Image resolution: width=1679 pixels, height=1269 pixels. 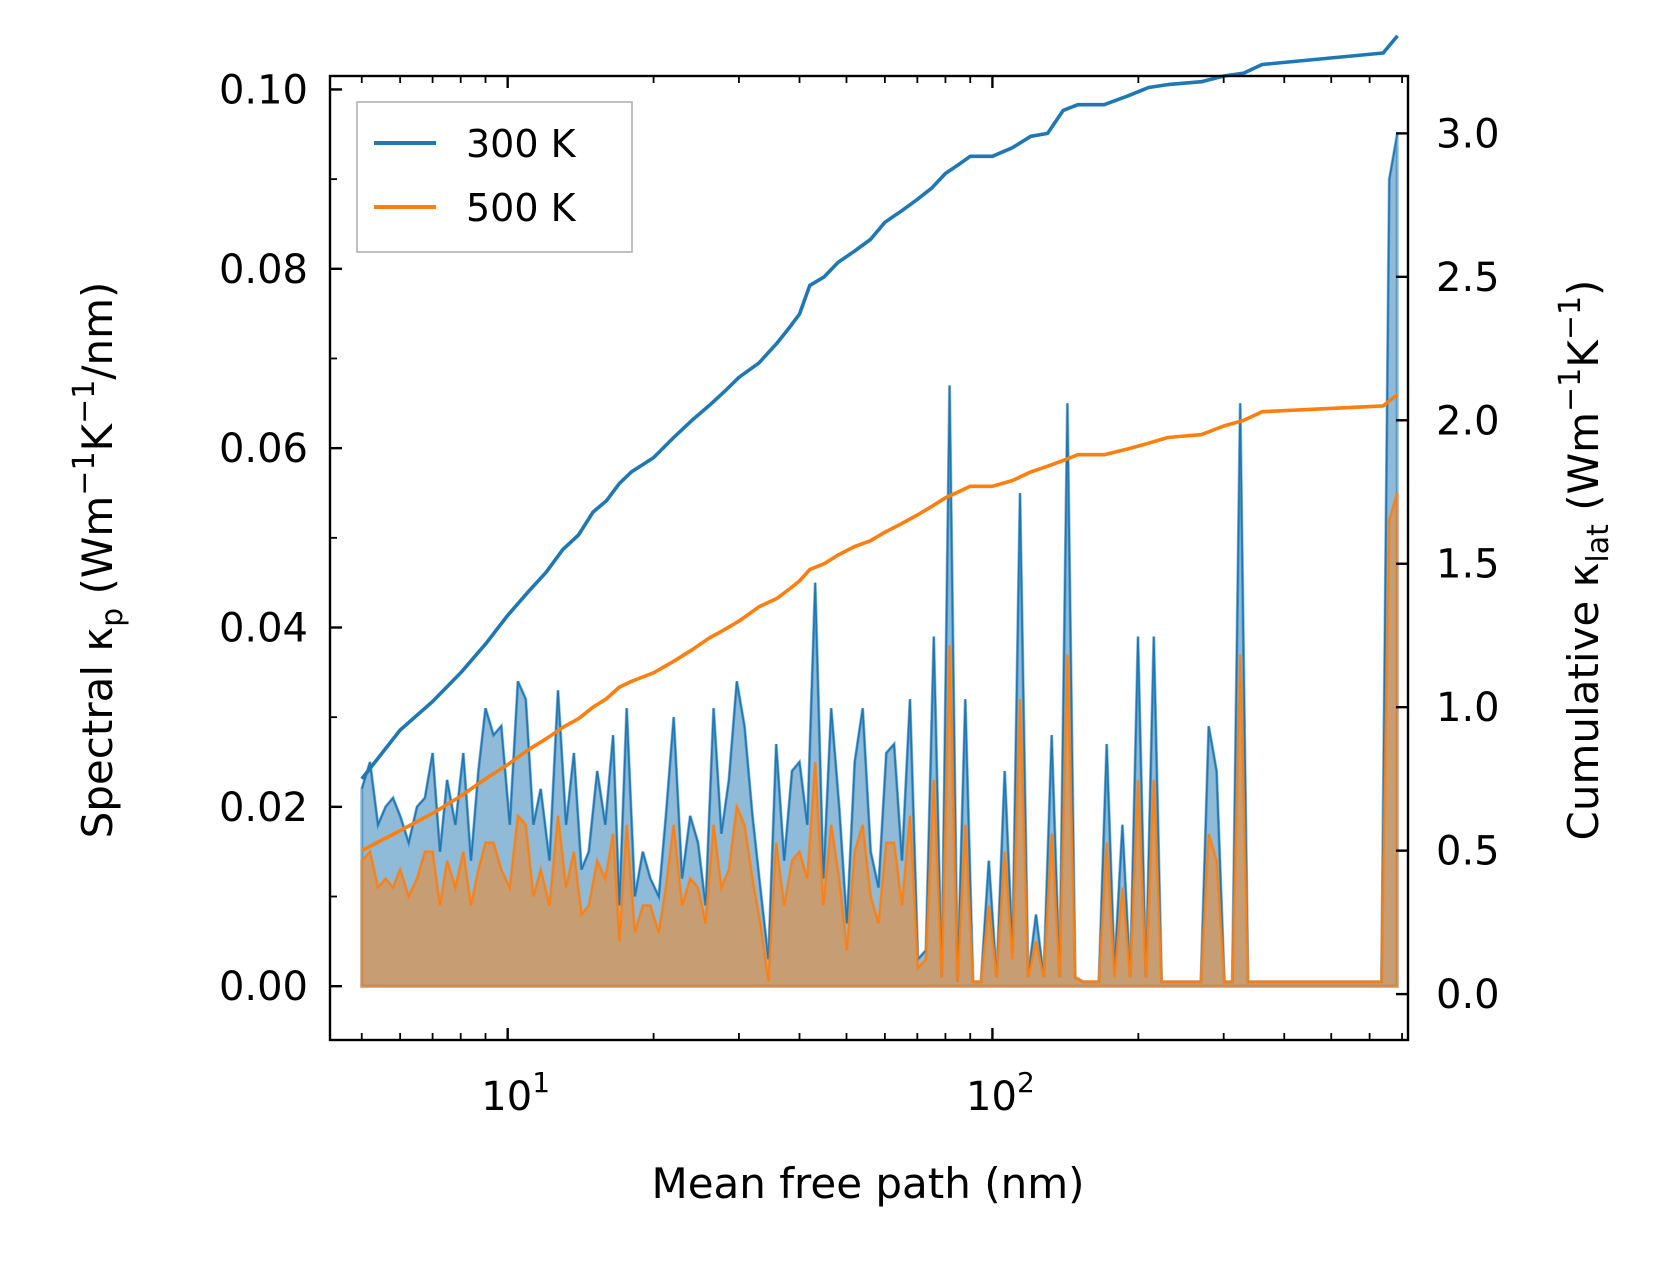 What do you see at coordinates (1468, 278) in the screenshot?
I see `right-tick-label: 2.5` at bounding box center [1468, 278].